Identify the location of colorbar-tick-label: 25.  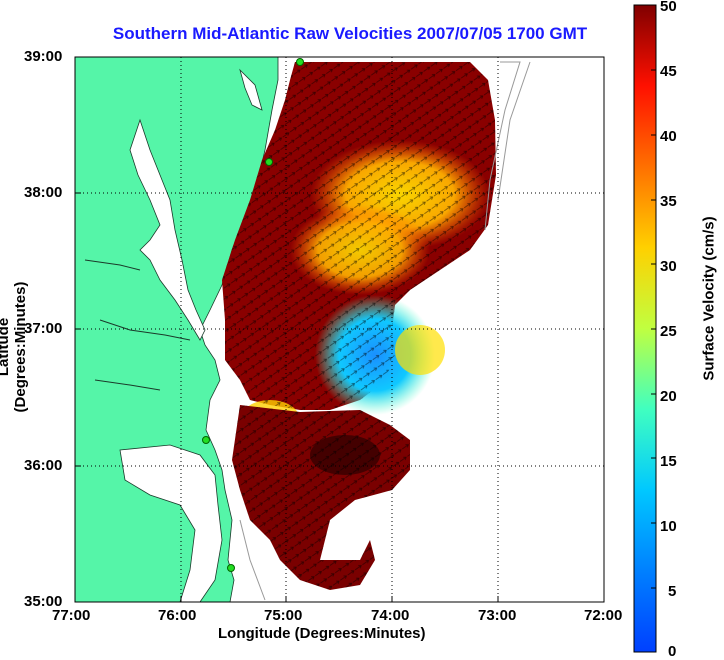
(668, 331).